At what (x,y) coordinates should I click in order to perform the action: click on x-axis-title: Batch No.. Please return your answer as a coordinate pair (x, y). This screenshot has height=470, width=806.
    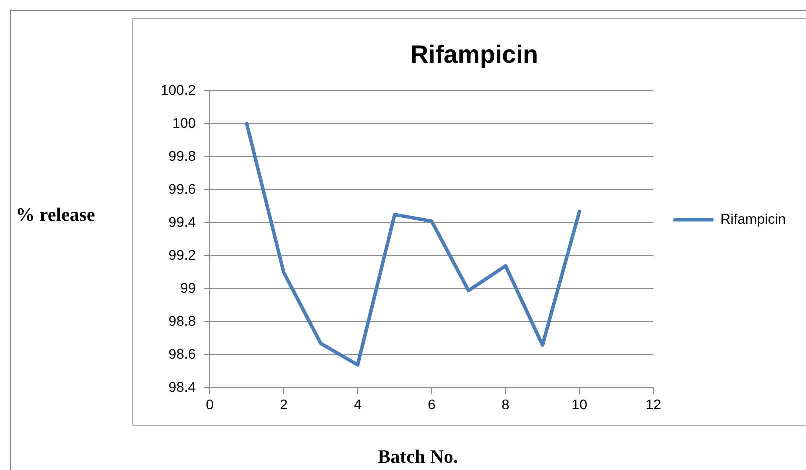
    Looking at the image, I should click on (418, 458).